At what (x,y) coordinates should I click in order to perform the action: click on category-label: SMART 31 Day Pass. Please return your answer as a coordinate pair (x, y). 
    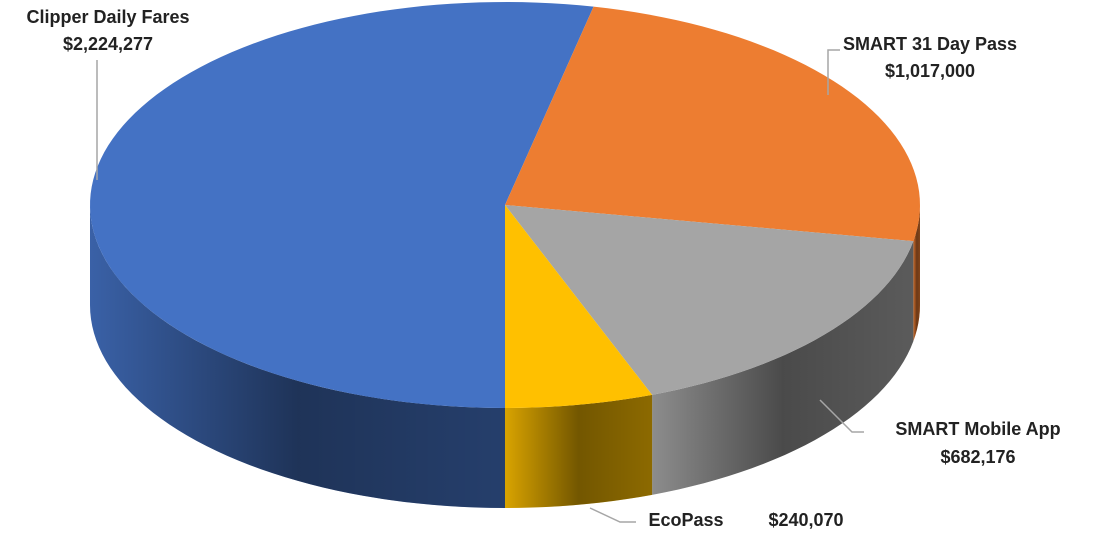
    Looking at the image, I should click on (930, 44).